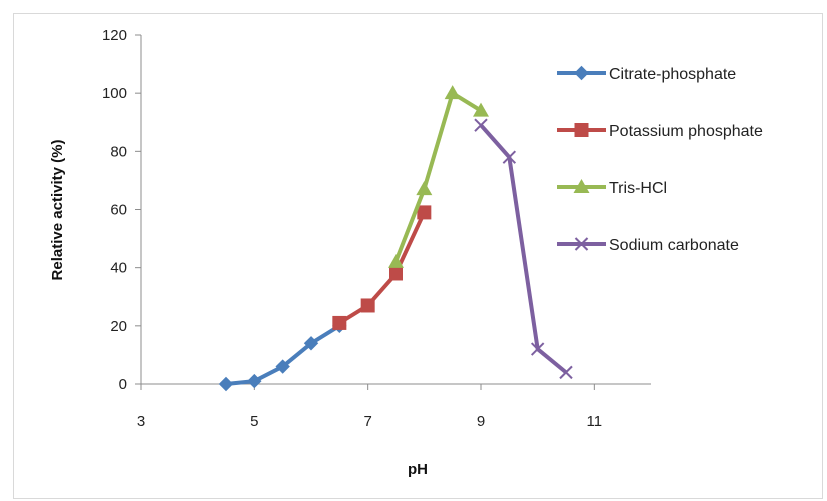 This screenshot has width=827, height=501. Describe the element at coordinates (481, 421) in the screenshot. I see `x-tick-label: 9` at that location.